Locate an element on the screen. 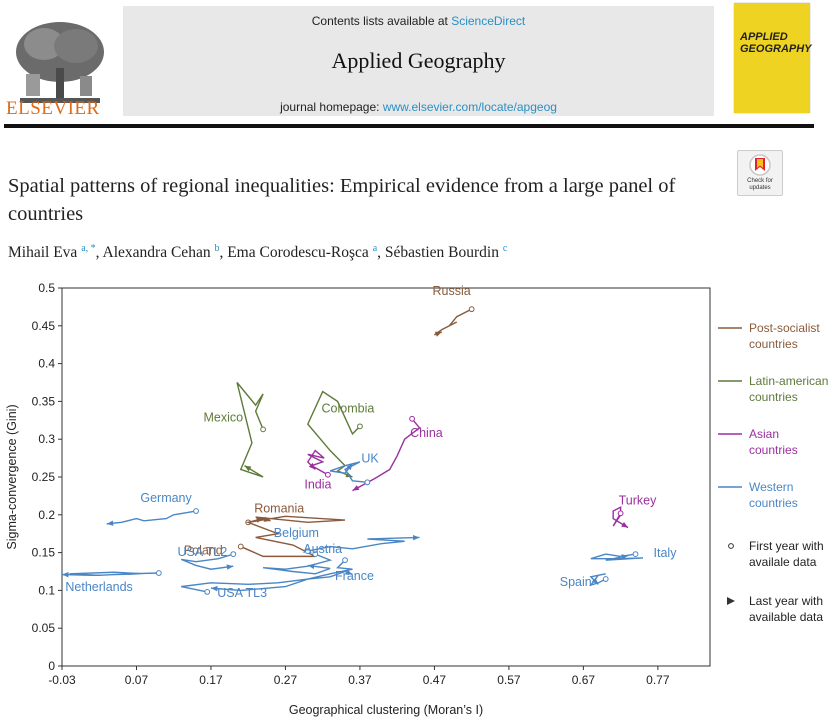 The height and width of the screenshot is (724, 837). header-rule is located at coordinates (409, 126).